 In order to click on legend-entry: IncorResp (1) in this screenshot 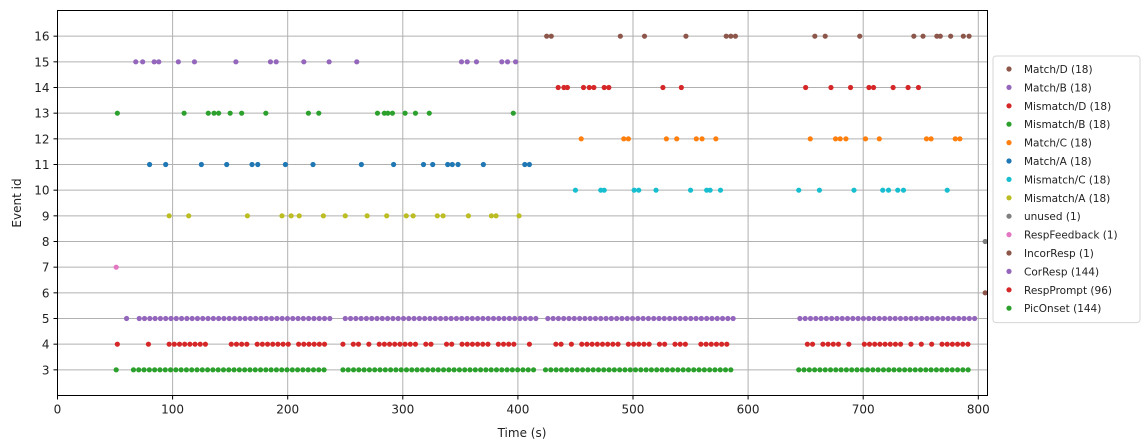, I will do `click(1059, 254)`.